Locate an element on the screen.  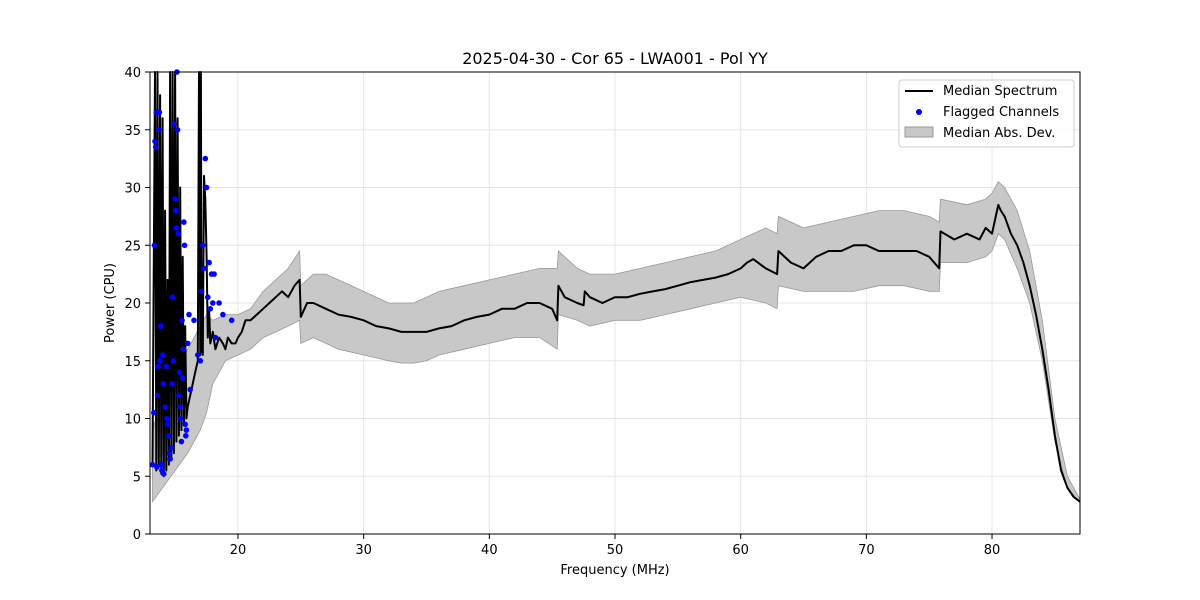
y-axis-label: Power (CPU) is located at coordinates (110, 303).